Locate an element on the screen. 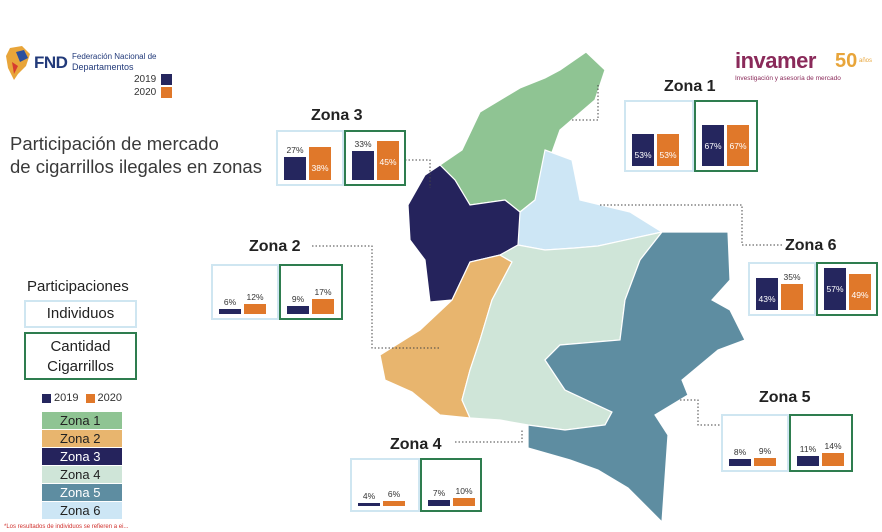  invamer-anos: años is located at coordinates (866, 61).